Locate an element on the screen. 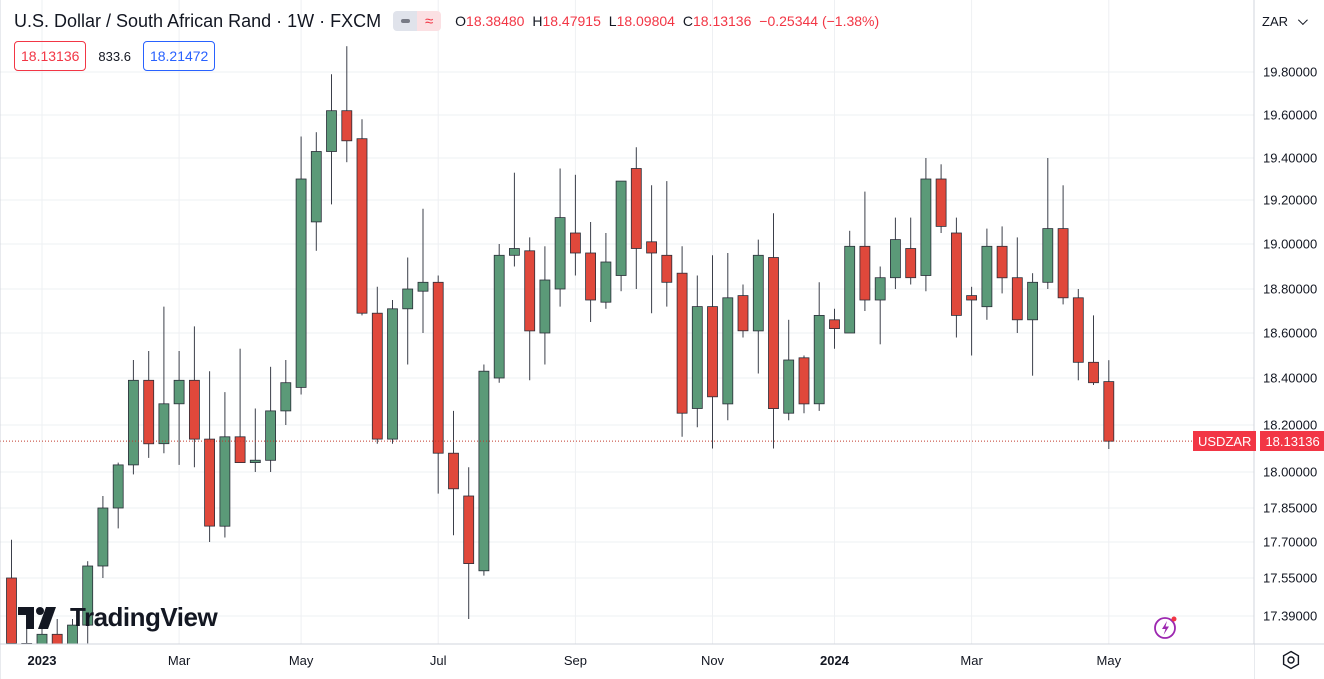 The image size is (1324, 679). close-label: C is located at coordinates (687, 21).